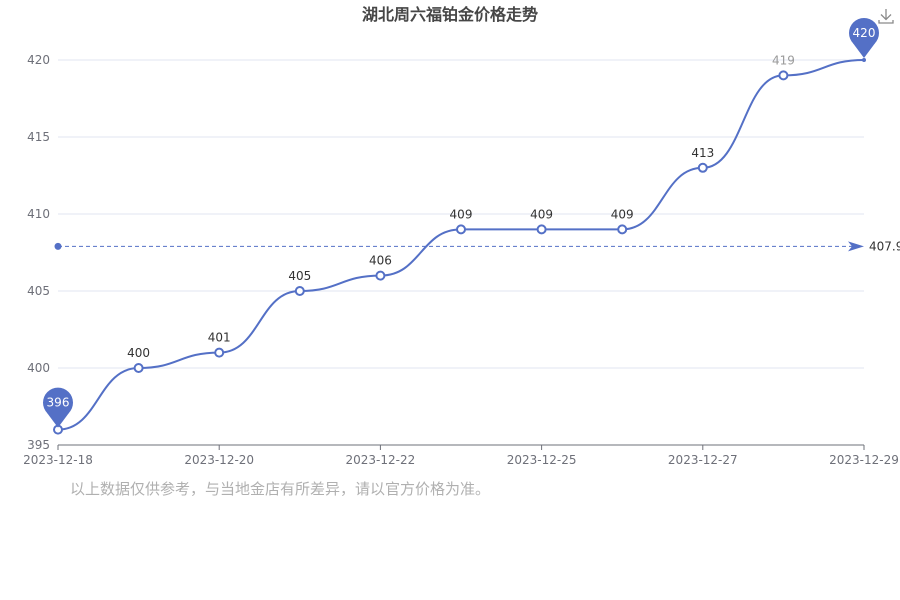 Image resolution: width=900 pixels, height=600 pixels. Describe the element at coordinates (219, 338) in the screenshot. I see `data-label: 401` at that location.